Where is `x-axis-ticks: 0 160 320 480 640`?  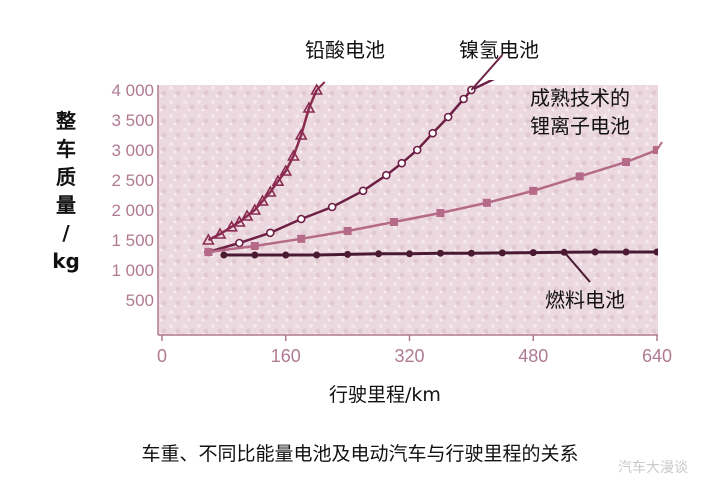
x-axis-ticks: 0 160 320 480 640 is located at coordinates (414, 350).